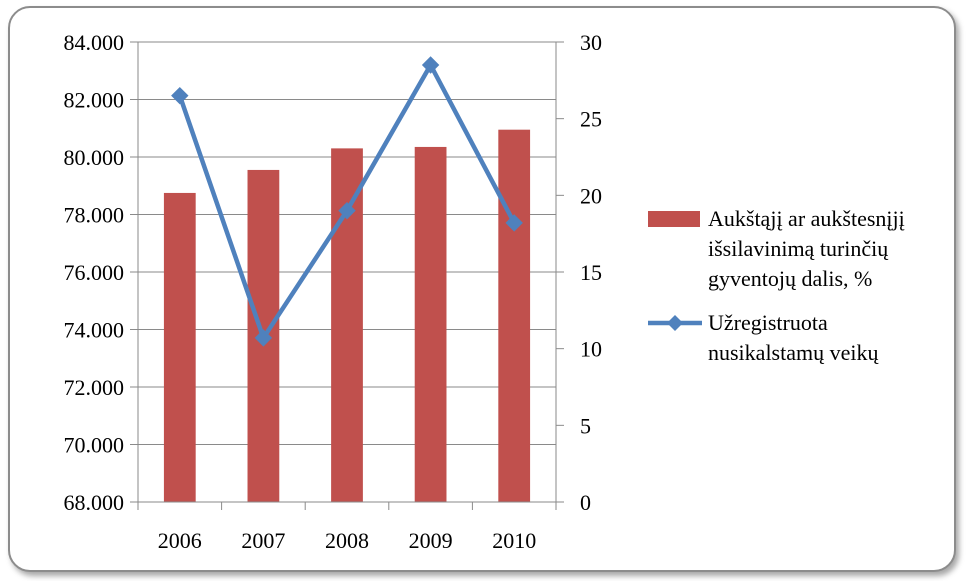 This screenshot has width=966, height=581. I want to click on left-axis-tick-label: 70.000, so click(94, 445).